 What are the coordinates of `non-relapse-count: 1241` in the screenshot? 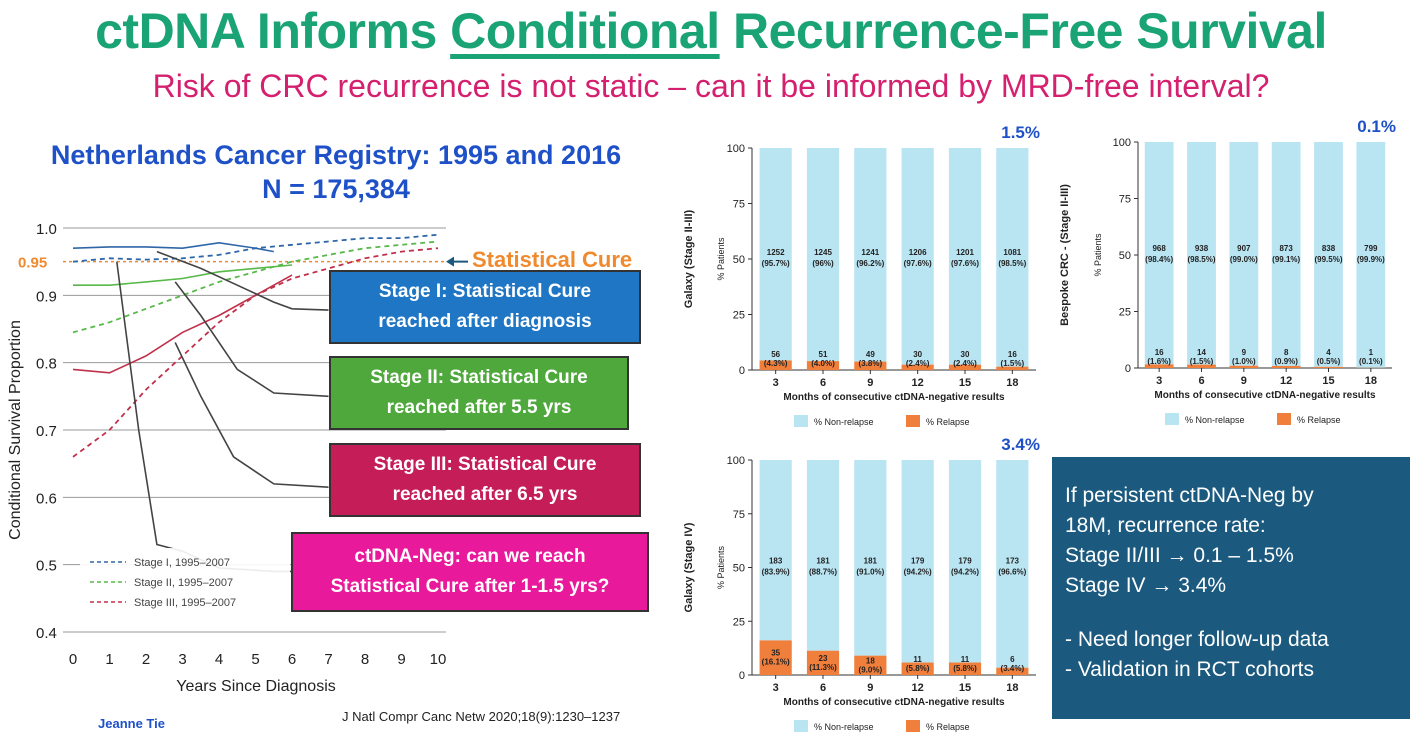 It's located at (870, 252).